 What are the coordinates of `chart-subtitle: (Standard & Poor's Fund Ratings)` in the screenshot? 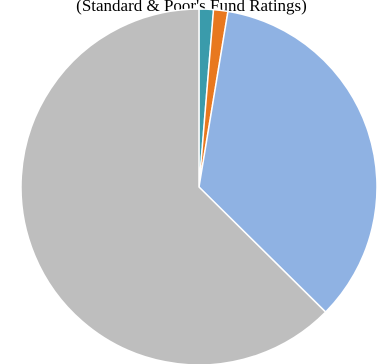 It's located at (191, 7).